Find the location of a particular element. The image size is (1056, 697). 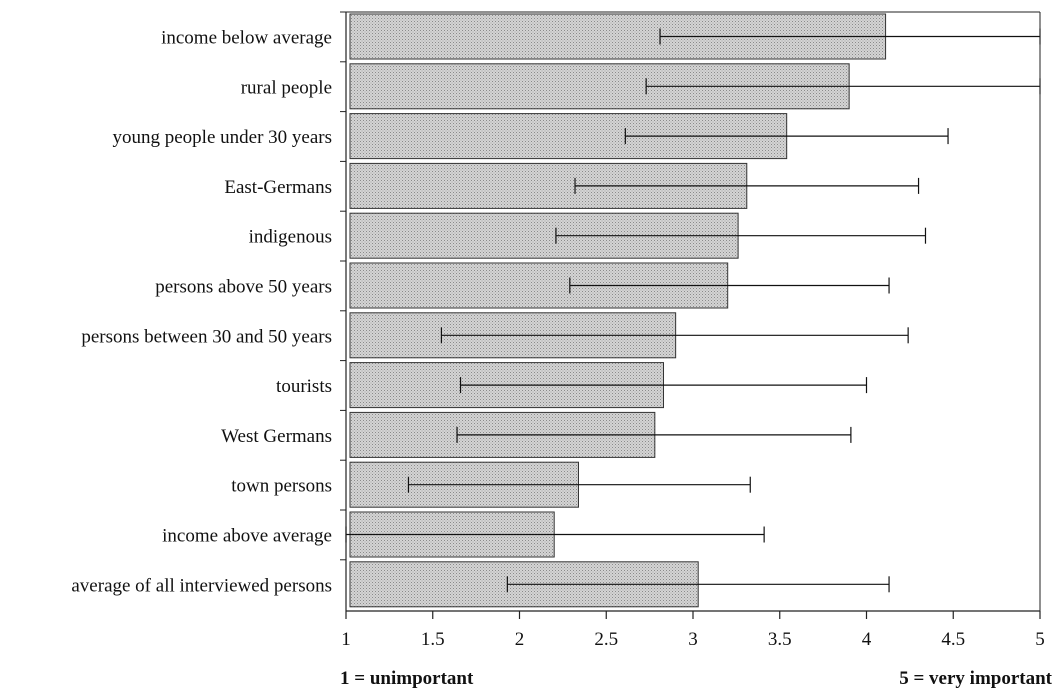

category-label: tourists is located at coordinates (304, 386).